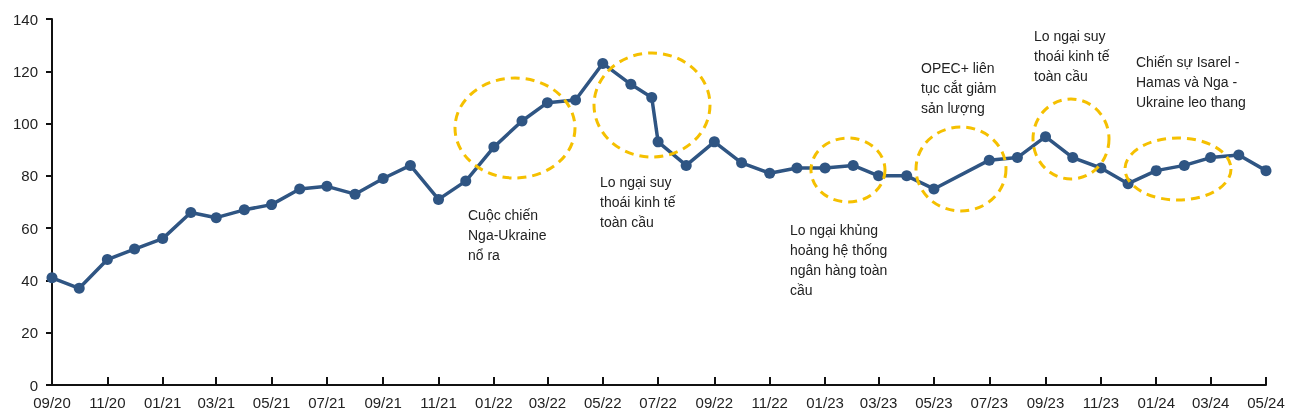  I want to click on x-tick-label: 05/23, so click(934, 402).